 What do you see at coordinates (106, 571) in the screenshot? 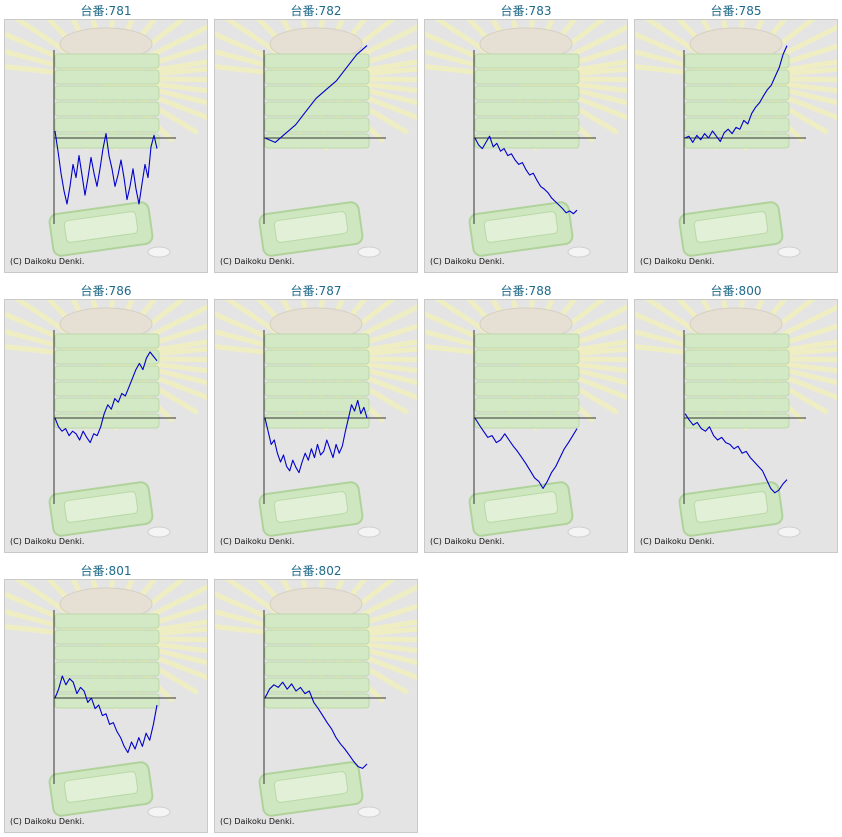
I see `machine-number-title: 台番:801` at bounding box center [106, 571].